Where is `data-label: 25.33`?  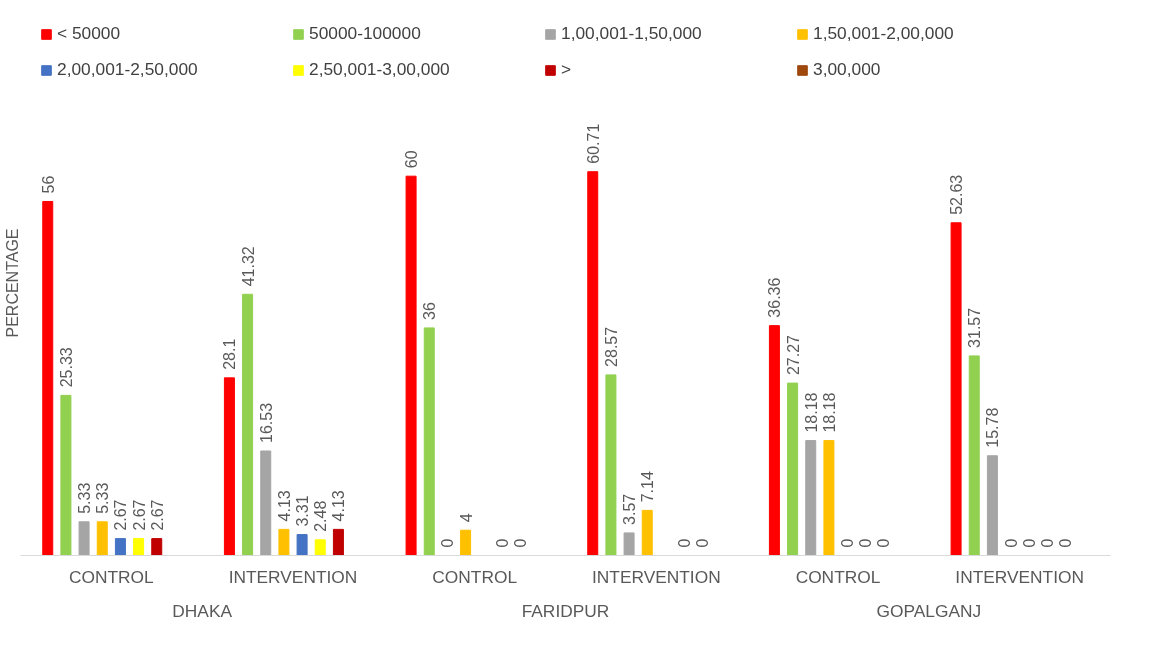 data-label: 25.33 is located at coordinates (66, 367).